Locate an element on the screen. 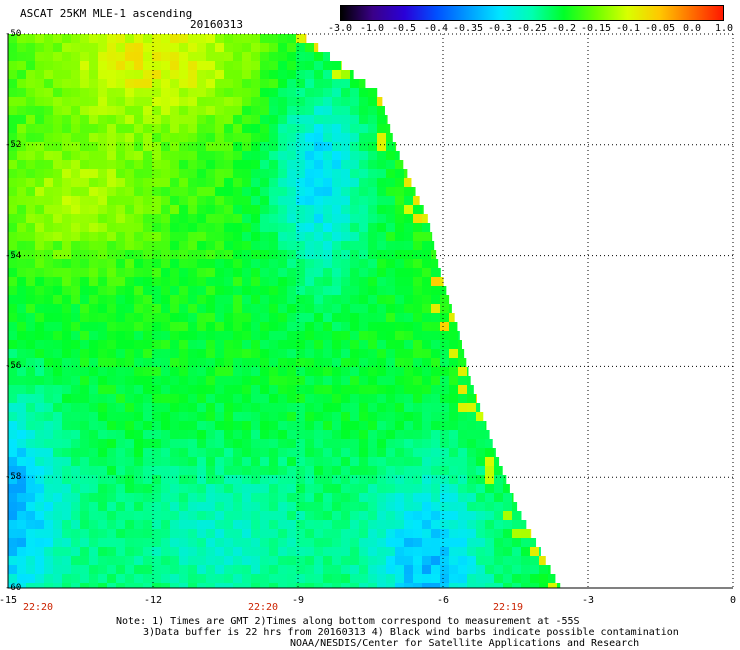  longitude-label: -3 is located at coordinates (588, 600).